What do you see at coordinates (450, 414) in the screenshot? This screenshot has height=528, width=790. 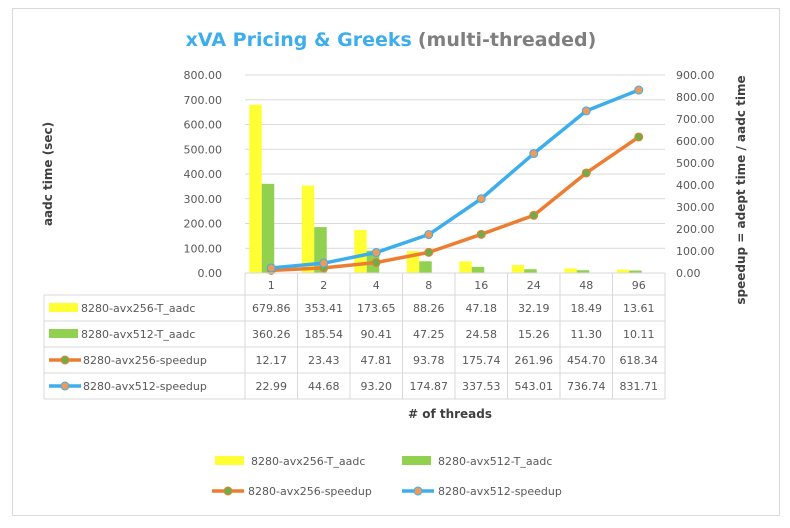 I see `x-axis-label: # of threads` at bounding box center [450, 414].